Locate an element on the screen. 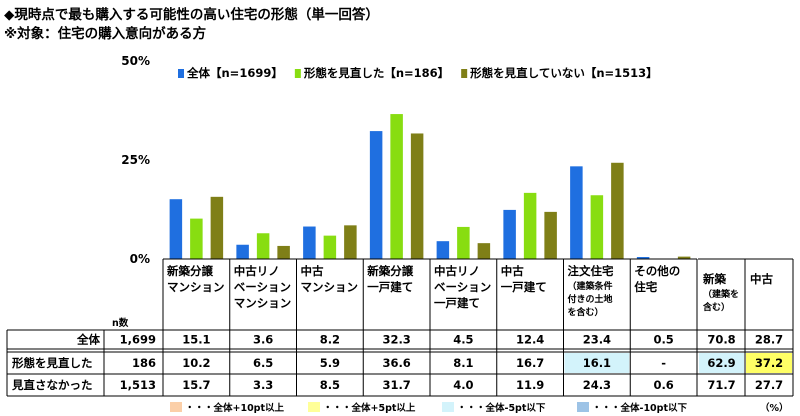 The width and height of the screenshot is (800, 416). category-label: その他の is located at coordinates (657, 271).